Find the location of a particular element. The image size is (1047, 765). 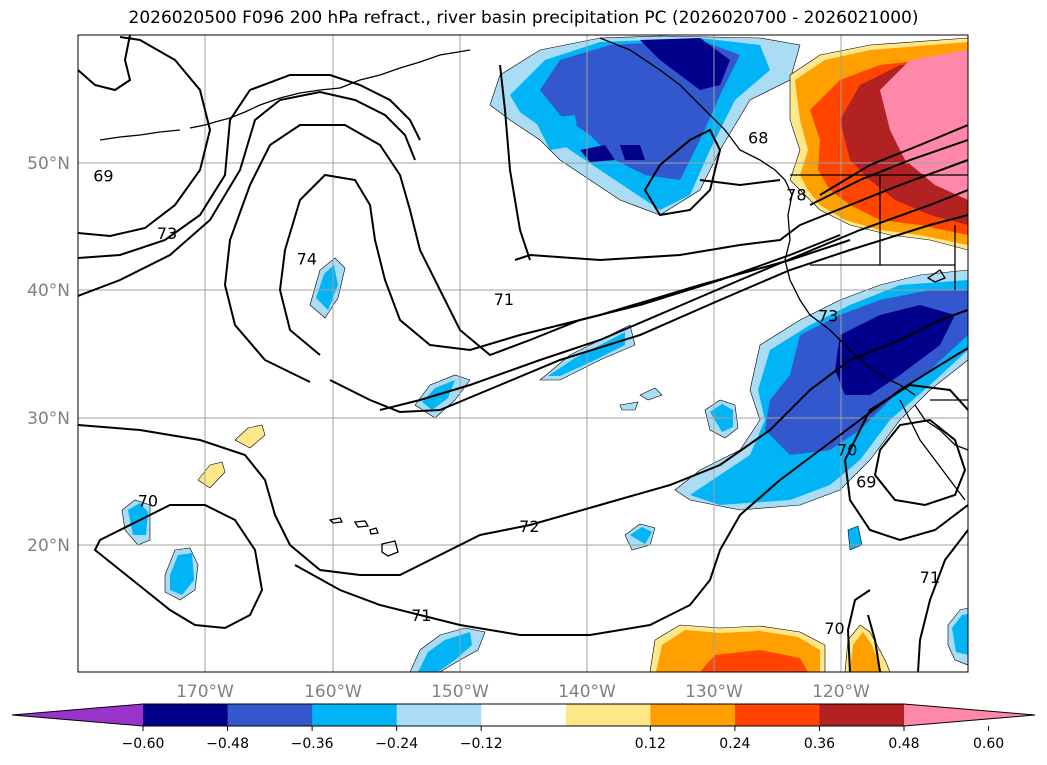

colorbar-extend-high is located at coordinates (969, 715).